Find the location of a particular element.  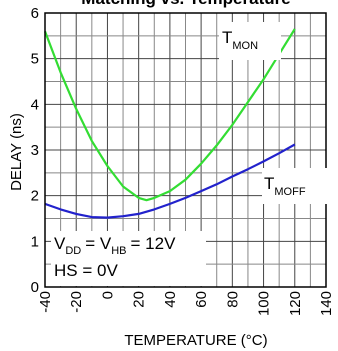

tmon-label-main: T is located at coordinates (227, 37).